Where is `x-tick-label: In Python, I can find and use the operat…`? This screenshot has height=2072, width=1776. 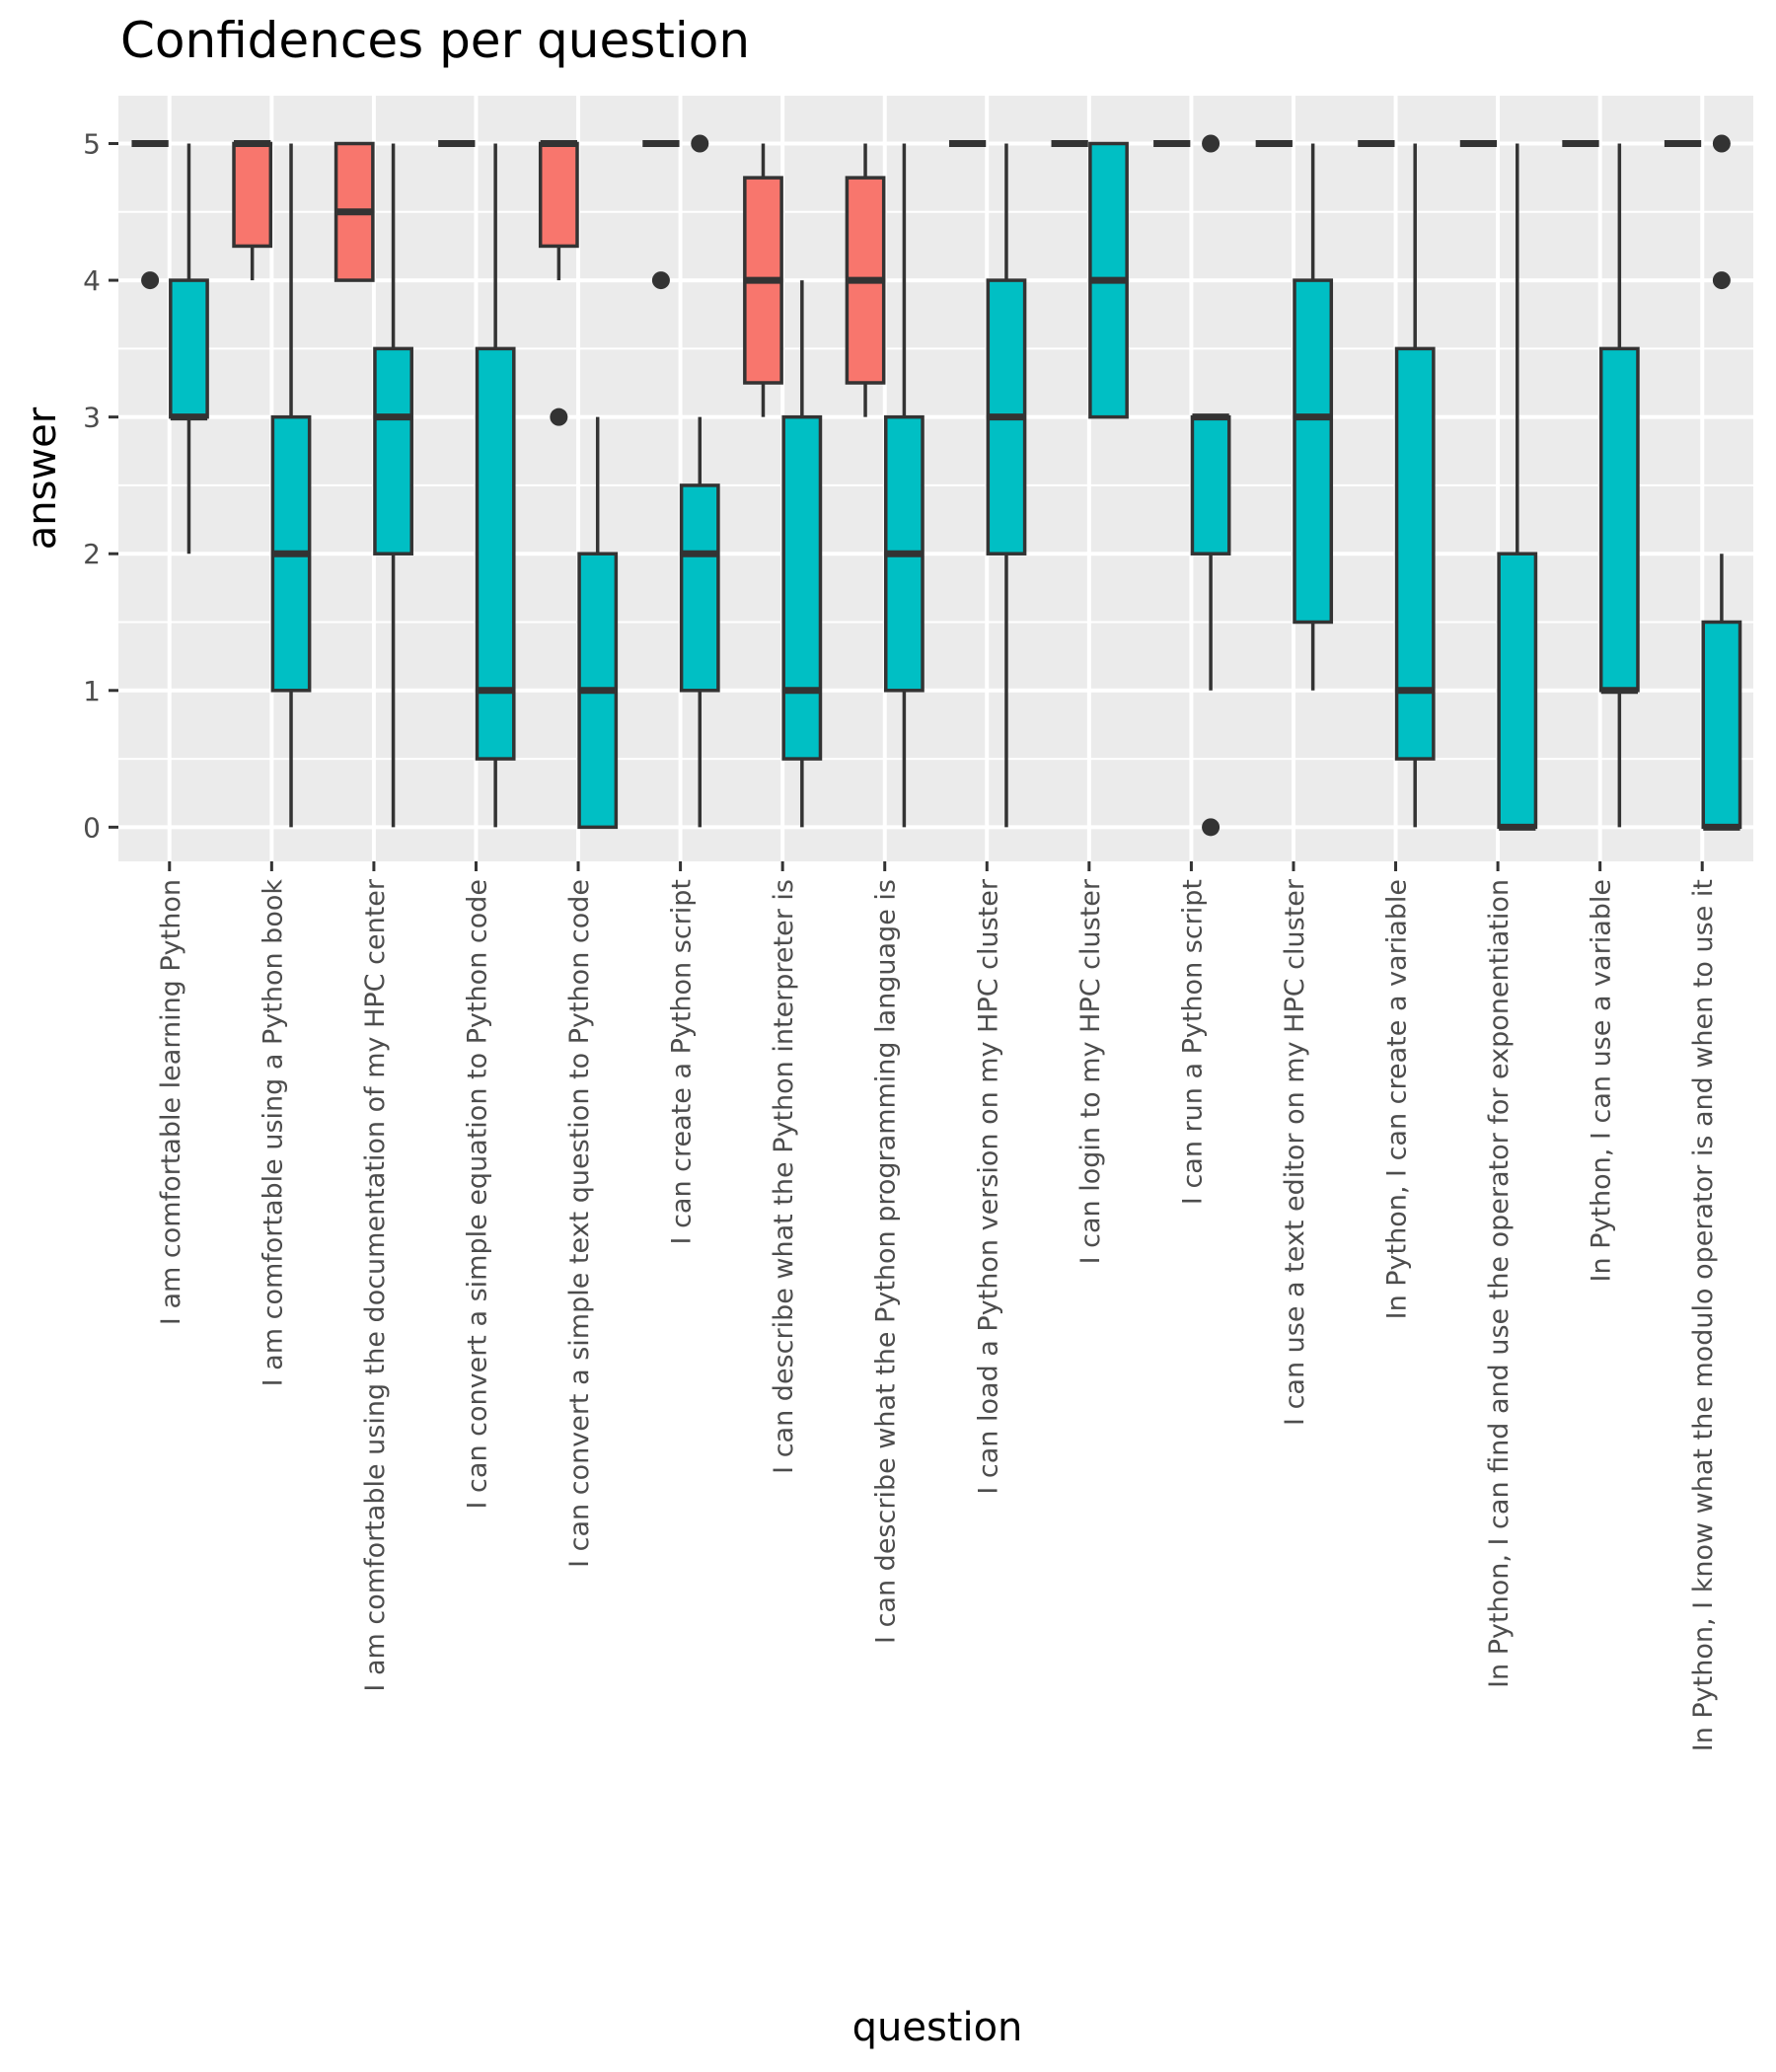 x-tick-label: In Python, I can find and use the operat… is located at coordinates (1499, 1284).